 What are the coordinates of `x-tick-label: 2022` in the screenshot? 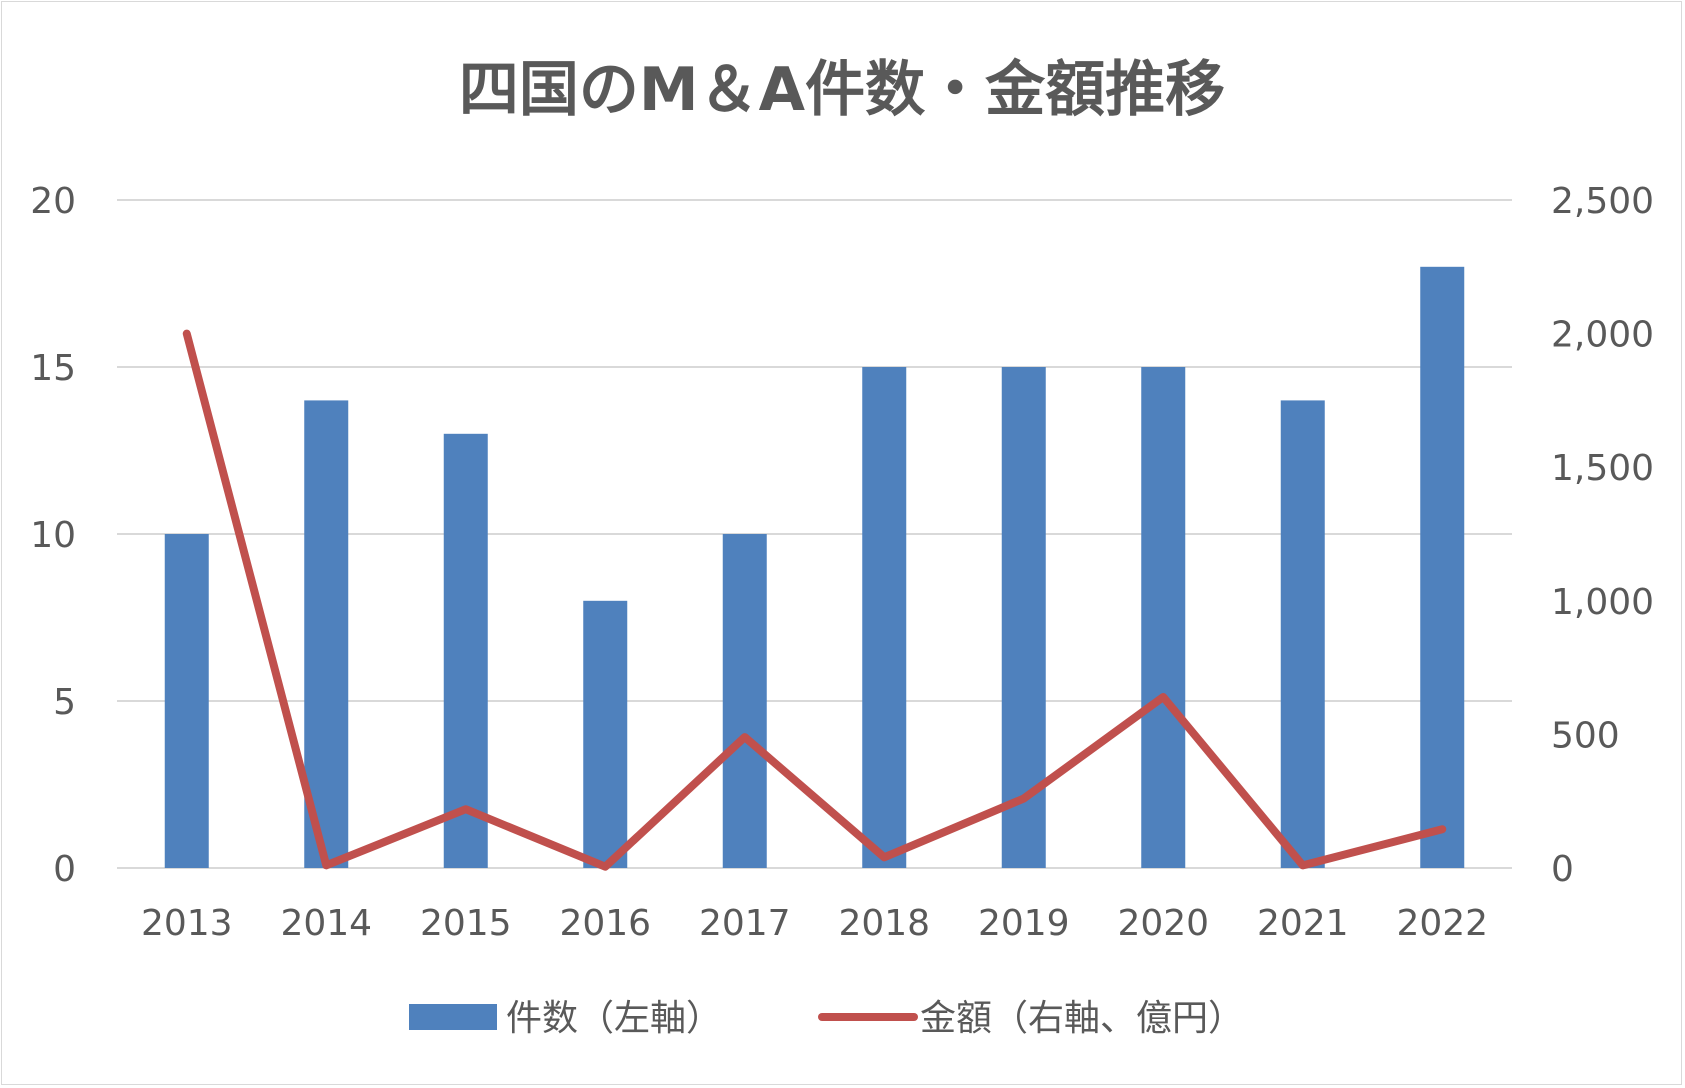 It's located at (1442, 923).